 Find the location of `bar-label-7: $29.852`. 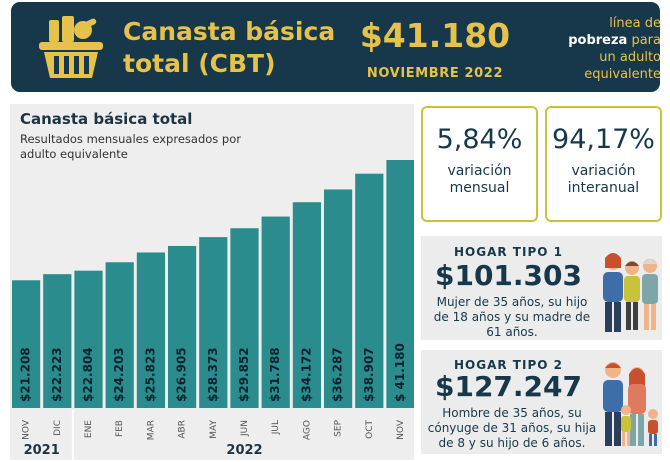

bar-label-7: $29.852 is located at coordinates (244, 374).